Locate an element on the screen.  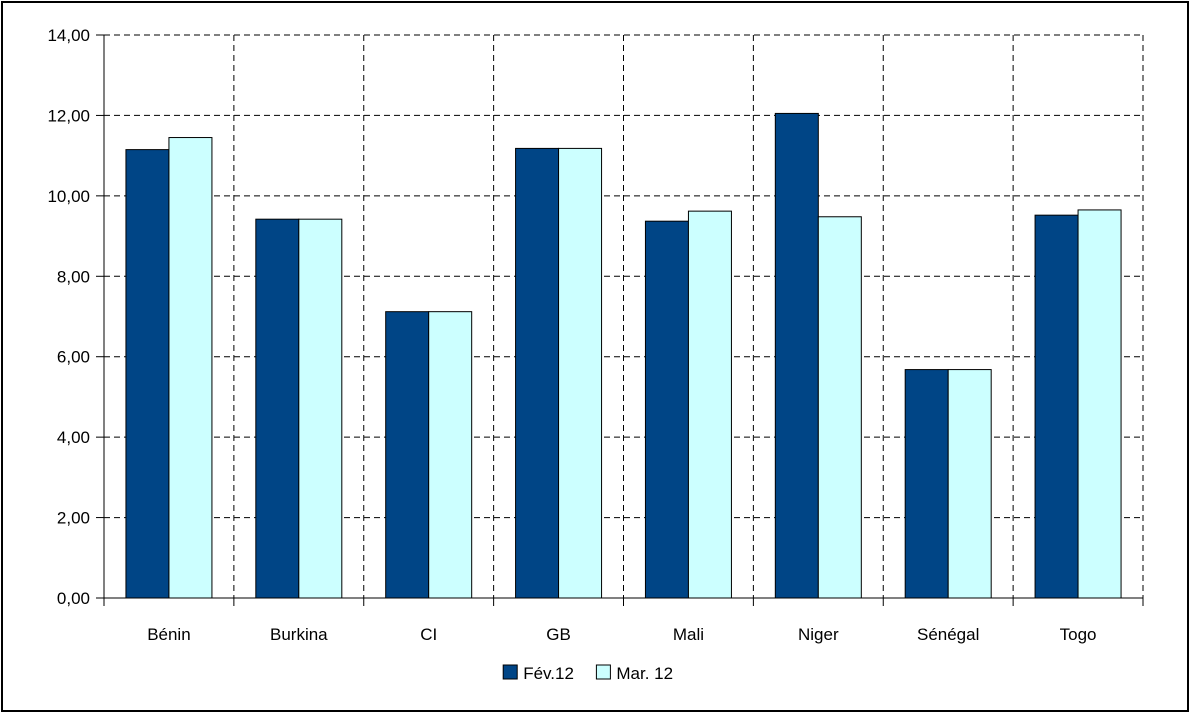
category-label: Bénin is located at coordinates (168, 634).